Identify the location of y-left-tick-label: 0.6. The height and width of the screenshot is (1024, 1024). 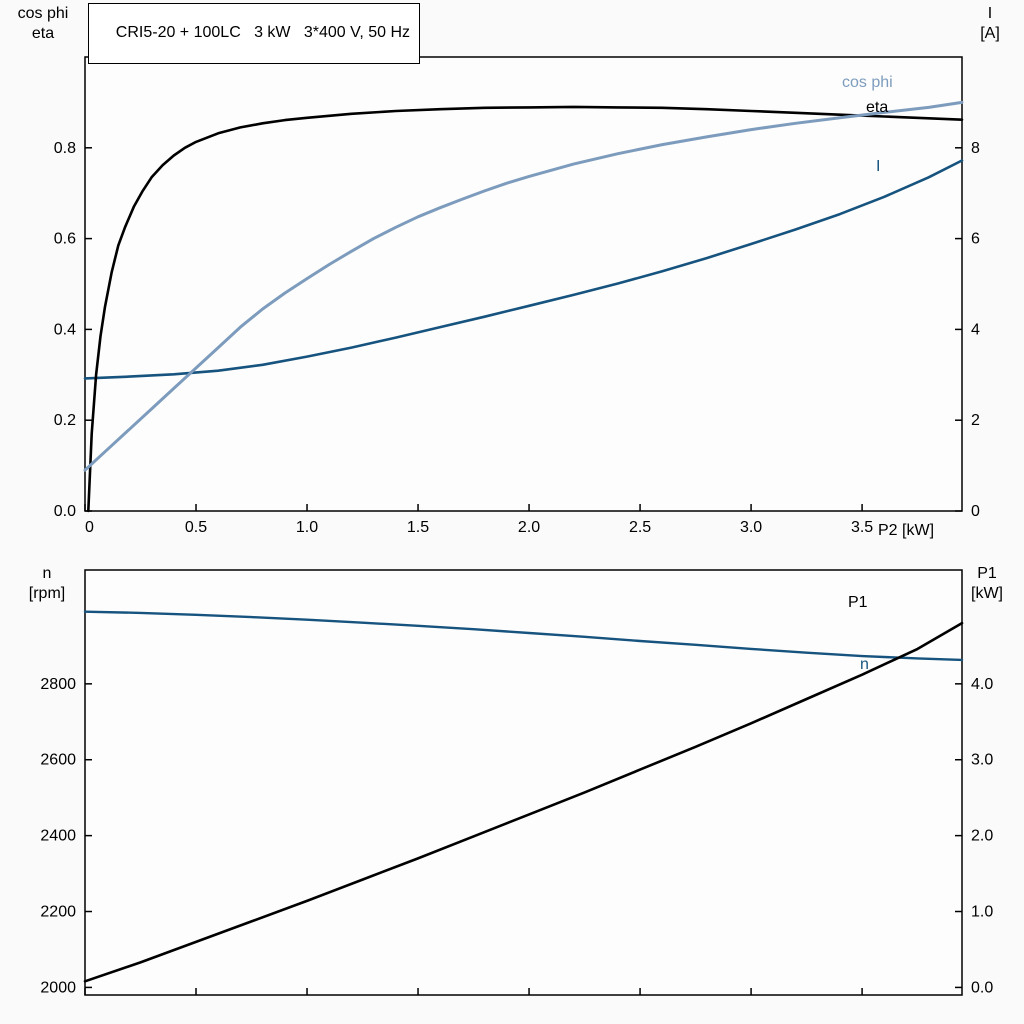
(65, 239).